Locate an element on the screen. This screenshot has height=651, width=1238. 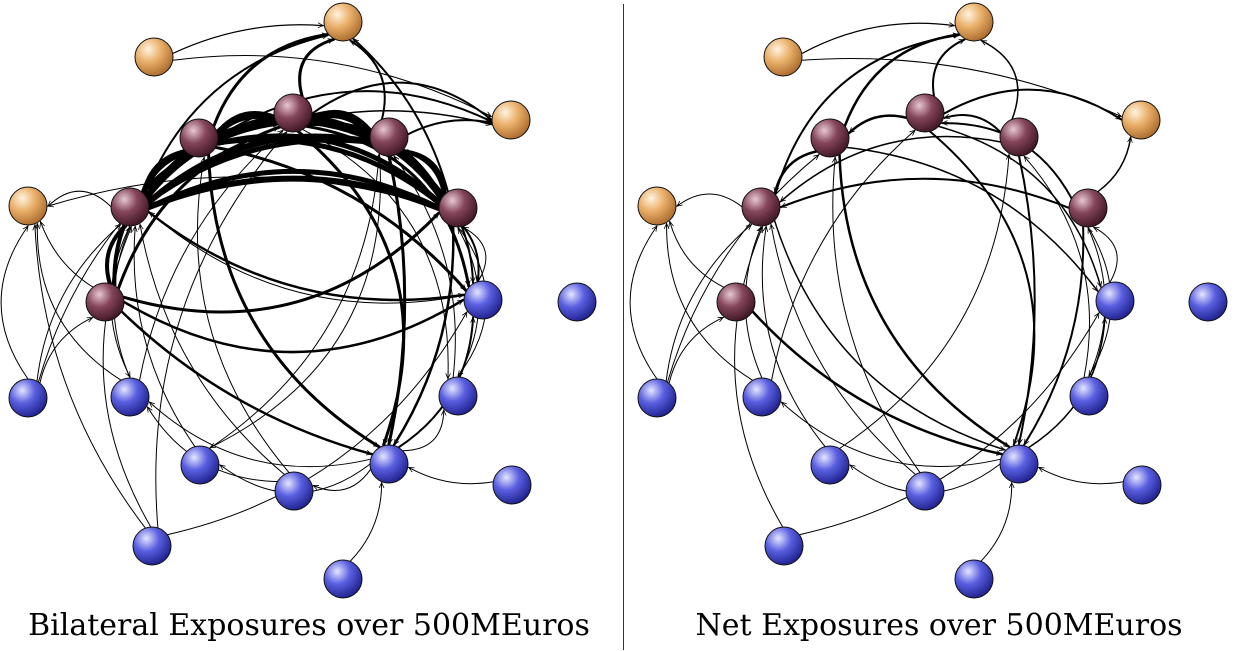
edge-B6-B3 is located at coordinates (423, 431).